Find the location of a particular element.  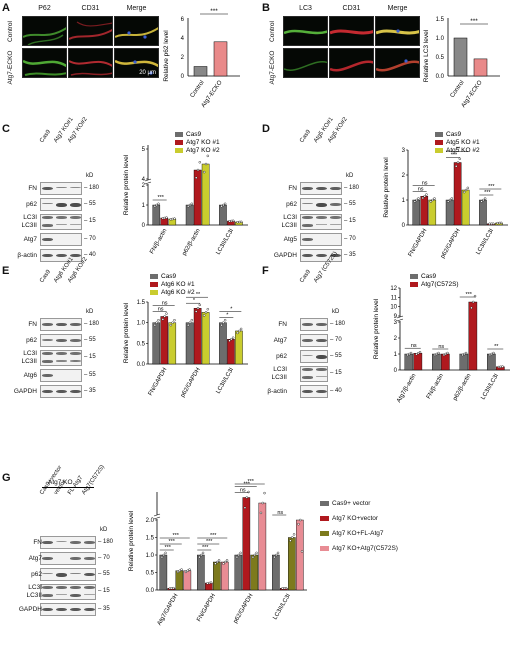

panel-g-label: G is located at coordinates (6, 478).